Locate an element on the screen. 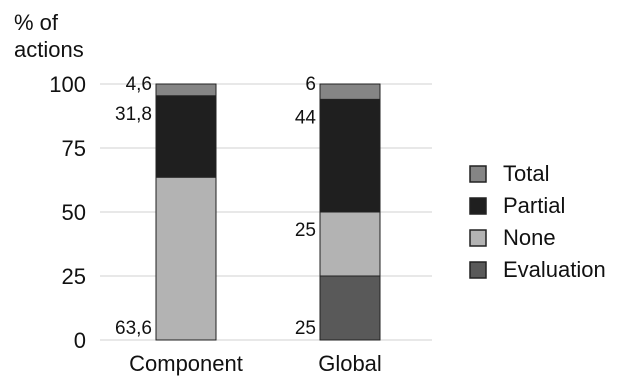  legend-swatch-none is located at coordinates (478, 238).